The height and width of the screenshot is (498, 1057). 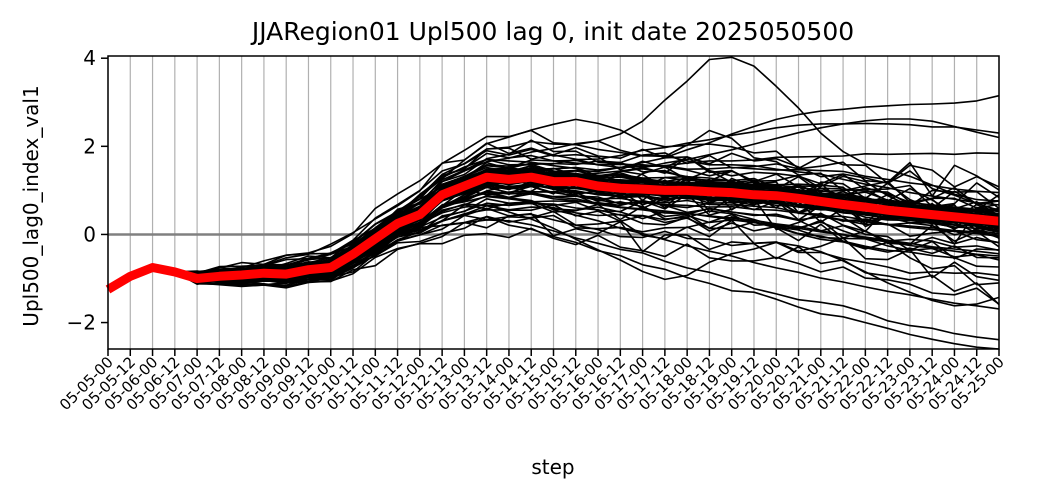 What do you see at coordinates (31, 205) in the screenshot?
I see `y-axis-label: Upl500_lag0_index_val1` at bounding box center [31, 205].